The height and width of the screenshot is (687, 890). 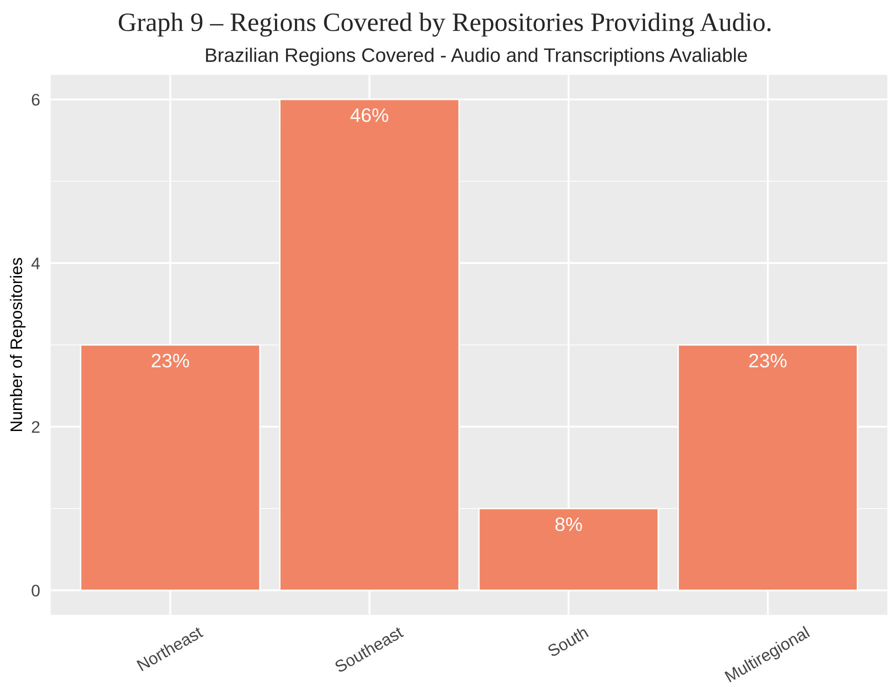 I want to click on y-tick-label: 6, so click(x=36, y=100).